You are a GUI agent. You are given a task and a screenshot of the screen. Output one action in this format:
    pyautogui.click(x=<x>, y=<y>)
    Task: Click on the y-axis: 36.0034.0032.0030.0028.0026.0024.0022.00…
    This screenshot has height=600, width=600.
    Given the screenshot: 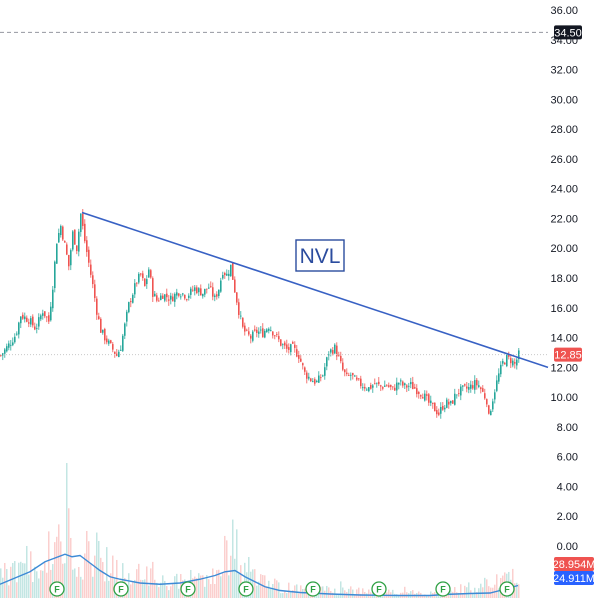 What is the action you would take?
    pyautogui.click(x=564, y=279)
    